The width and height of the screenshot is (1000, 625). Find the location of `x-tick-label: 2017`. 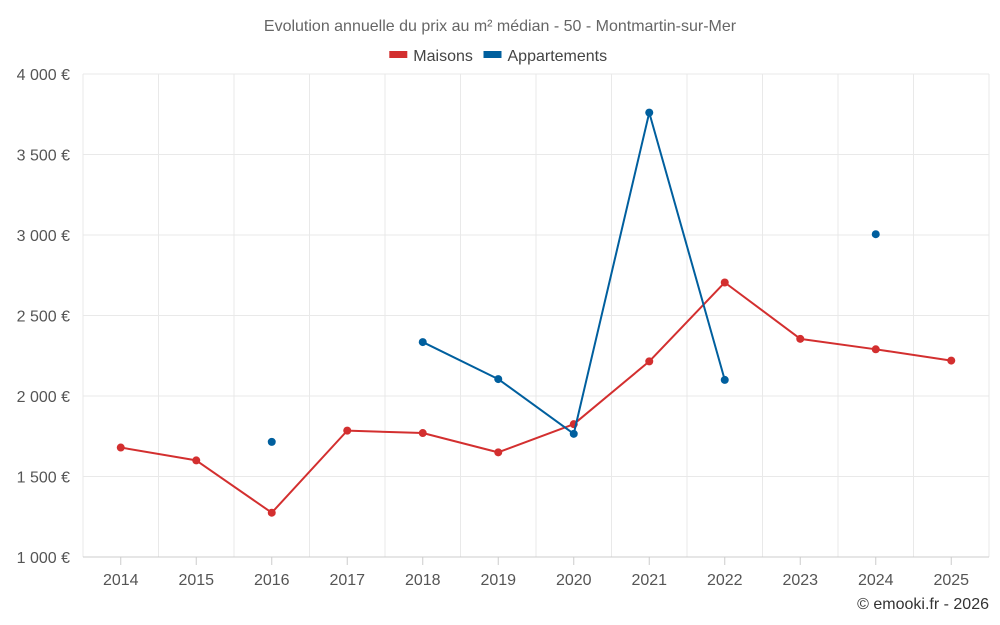

x-tick-label: 2017 is located at coordinates (347, 580).